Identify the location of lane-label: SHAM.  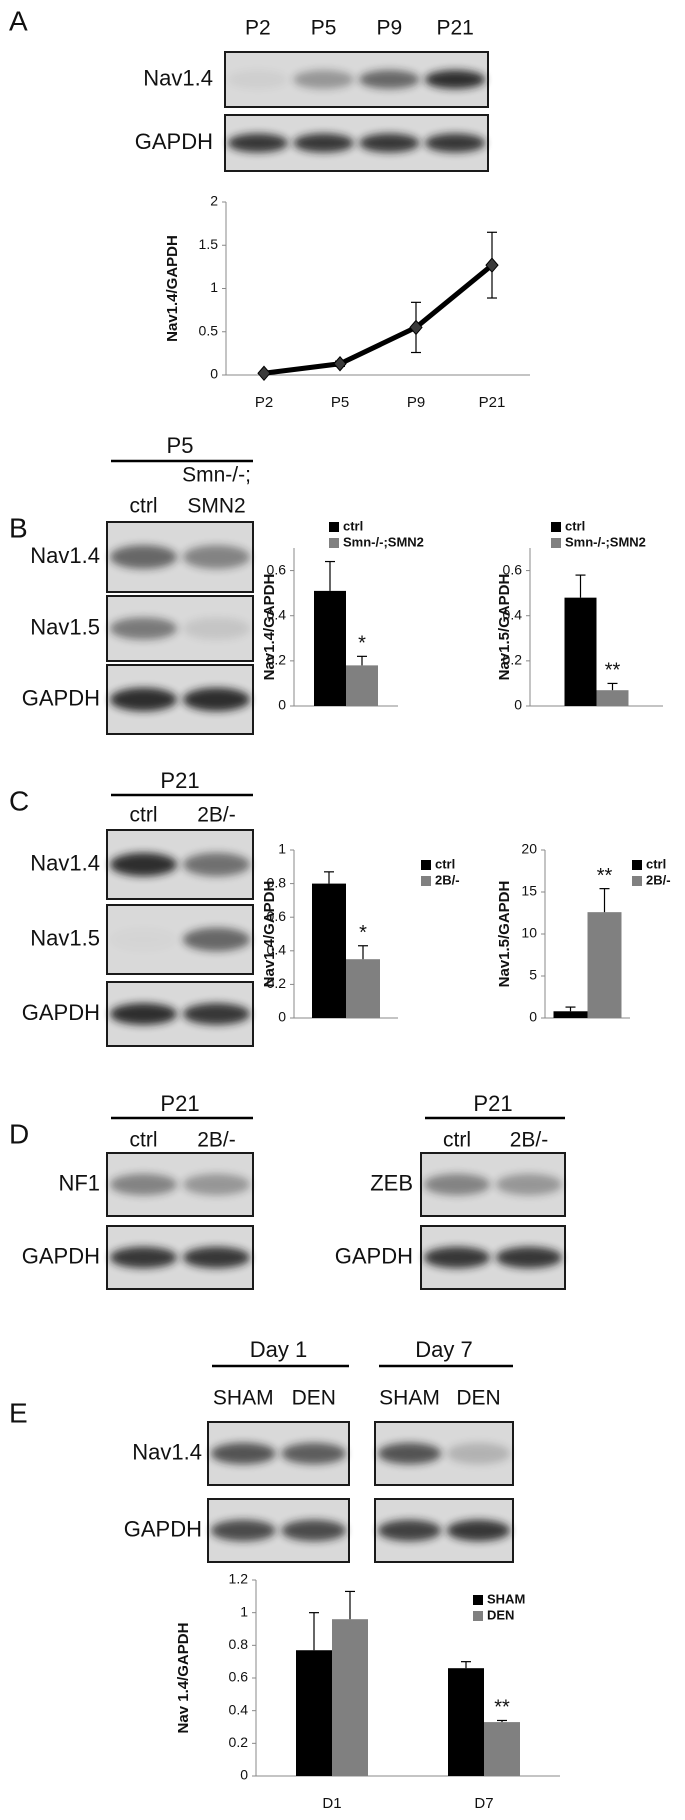
(243, 1398).